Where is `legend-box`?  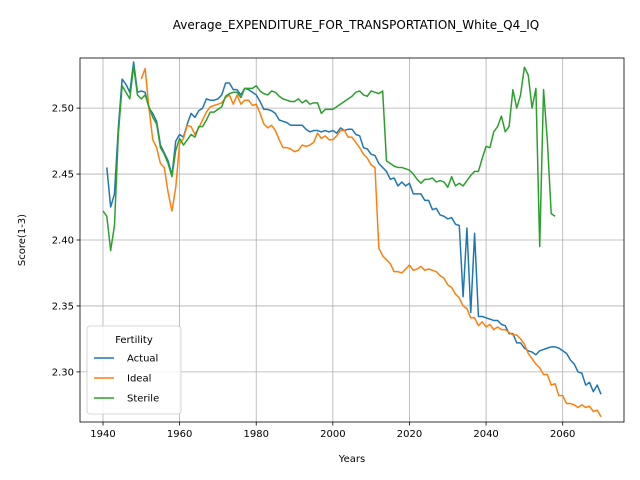 legend-box is located at coordinates (134, 370).